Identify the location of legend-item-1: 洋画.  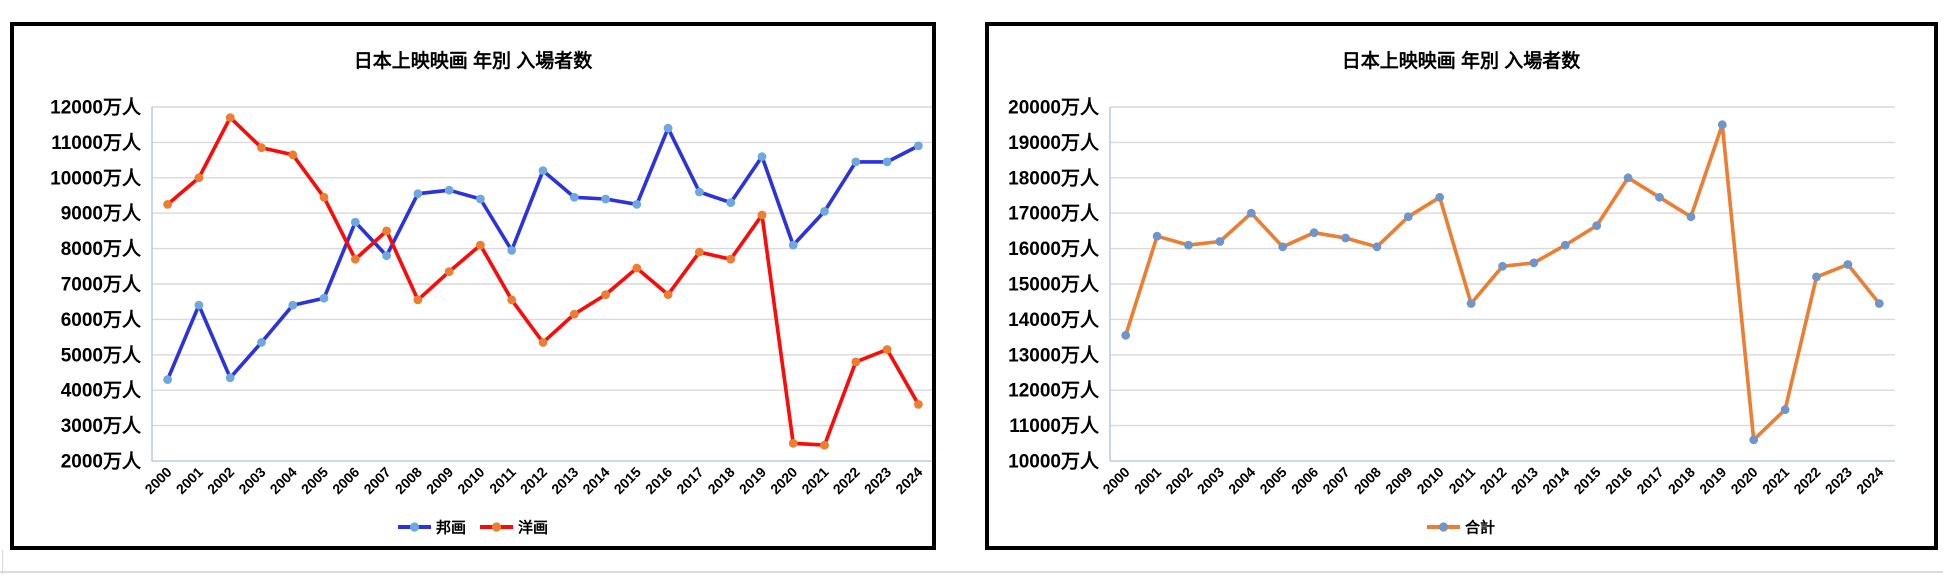
(514, 528).